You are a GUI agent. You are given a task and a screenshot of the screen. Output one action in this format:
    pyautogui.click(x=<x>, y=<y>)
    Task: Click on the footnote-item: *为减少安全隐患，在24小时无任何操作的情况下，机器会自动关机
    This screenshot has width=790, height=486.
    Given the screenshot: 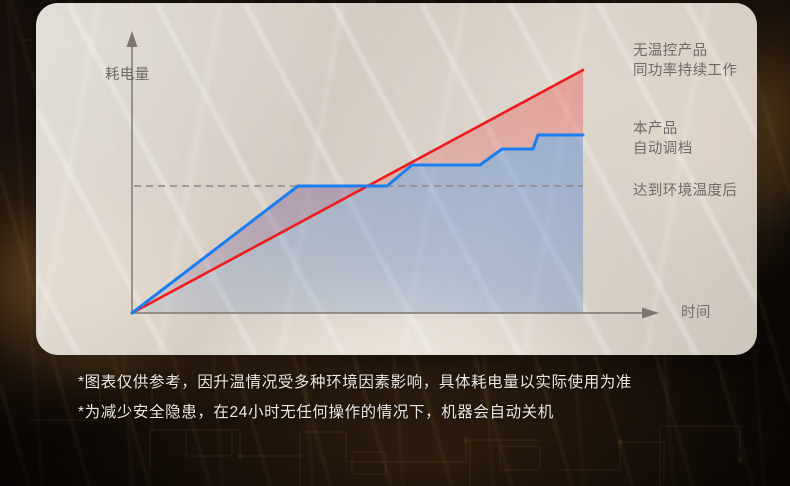 What is the action you would take?
    pyautogui.click(x=316, y=412)
    